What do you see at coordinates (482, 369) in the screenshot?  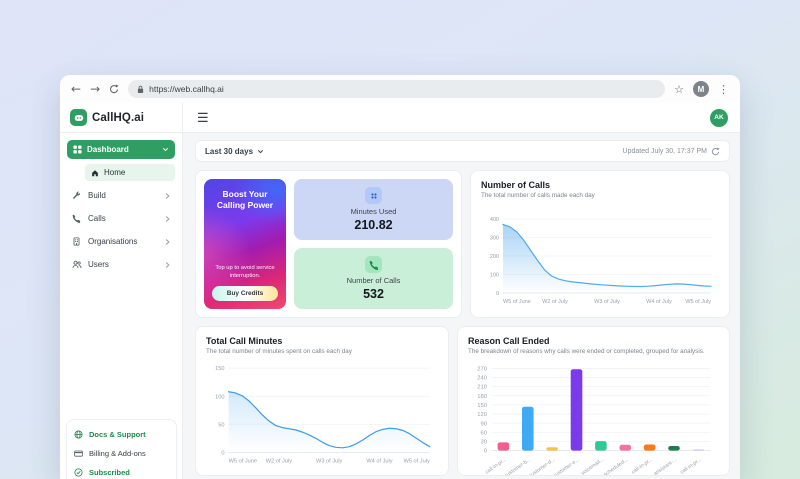 I see `svg-text: 270` at bounding box center [482, 369].